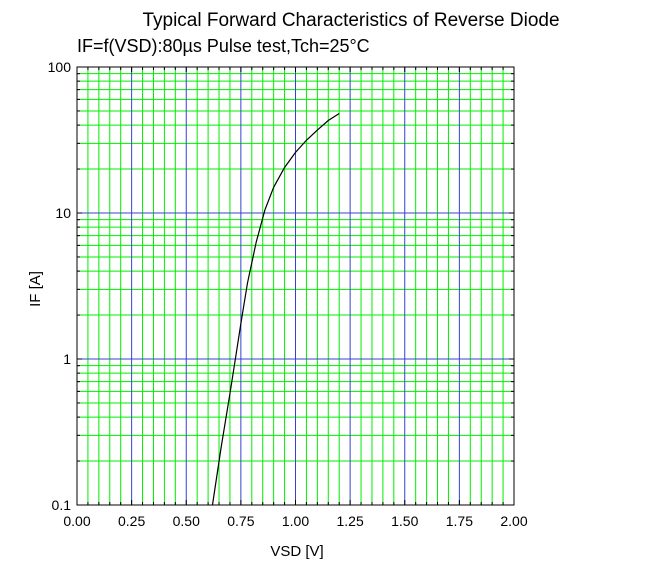 This screenshot has height=570, width=648. Describe the element at coordinates (60, 67) in the screenshot. I see `y-tick-label: 100` at that location.